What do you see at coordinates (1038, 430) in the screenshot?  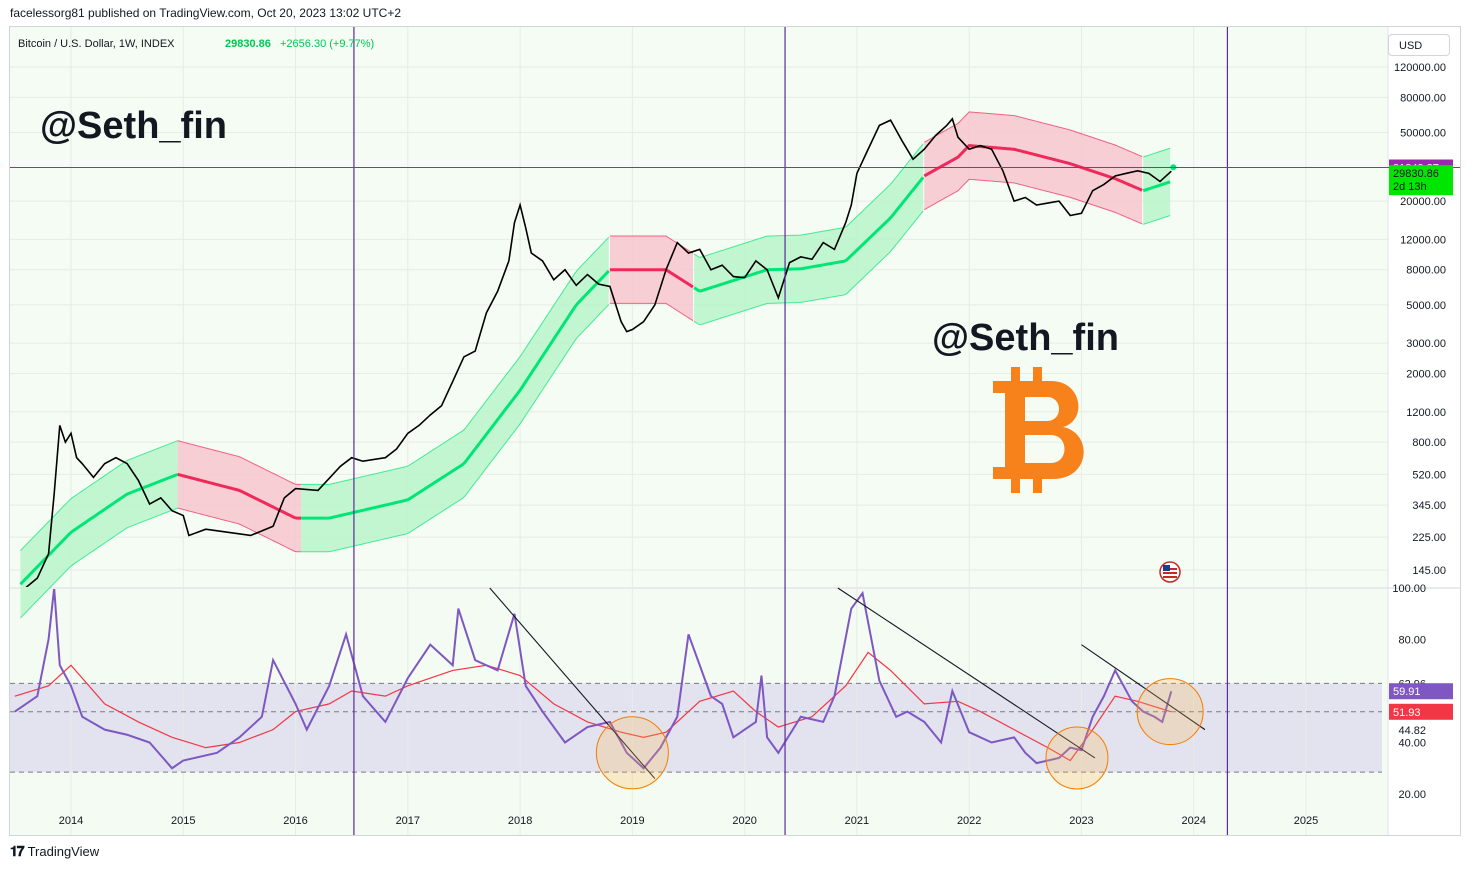 I see `bitcoin-logo-icon` at bounding box center [1038, 430].